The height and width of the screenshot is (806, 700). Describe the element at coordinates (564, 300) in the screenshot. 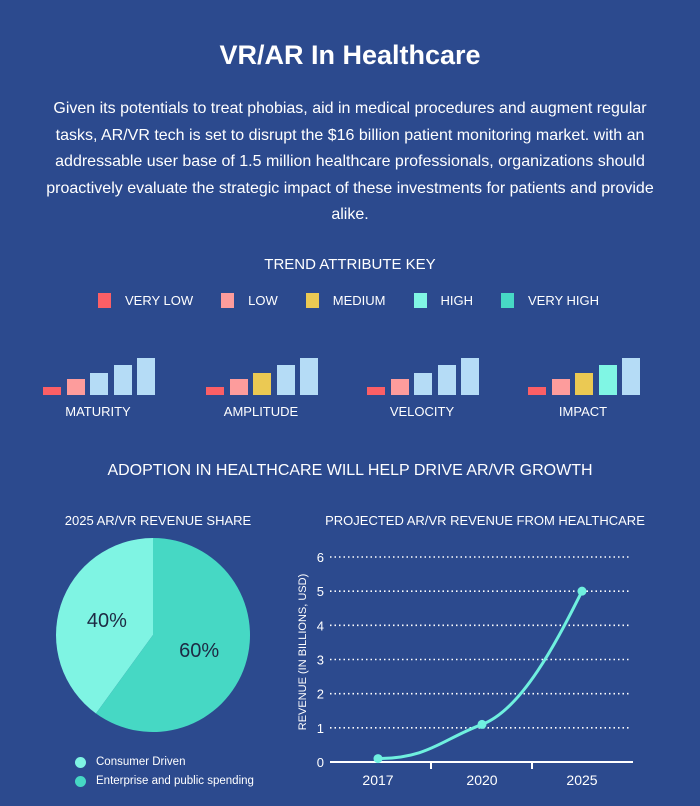

I see `legend-label: VERY HIGH` at that location.